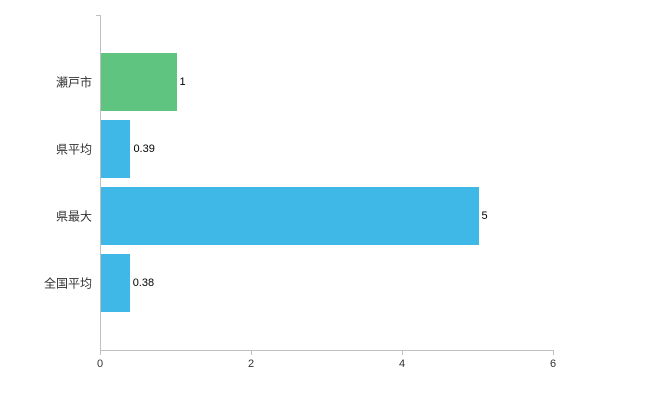 This screenshot has height=400, width=650. I want to click on value-label-2: 5, so click(484, 216).